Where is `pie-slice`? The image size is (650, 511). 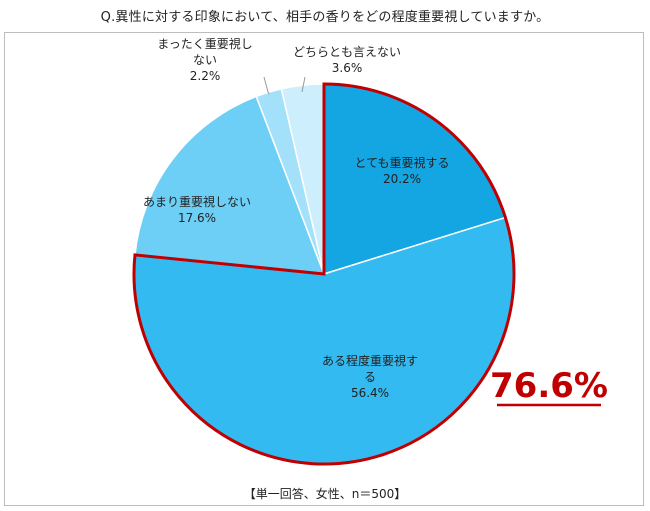
pie-slice is located at coordinates (230, 185).